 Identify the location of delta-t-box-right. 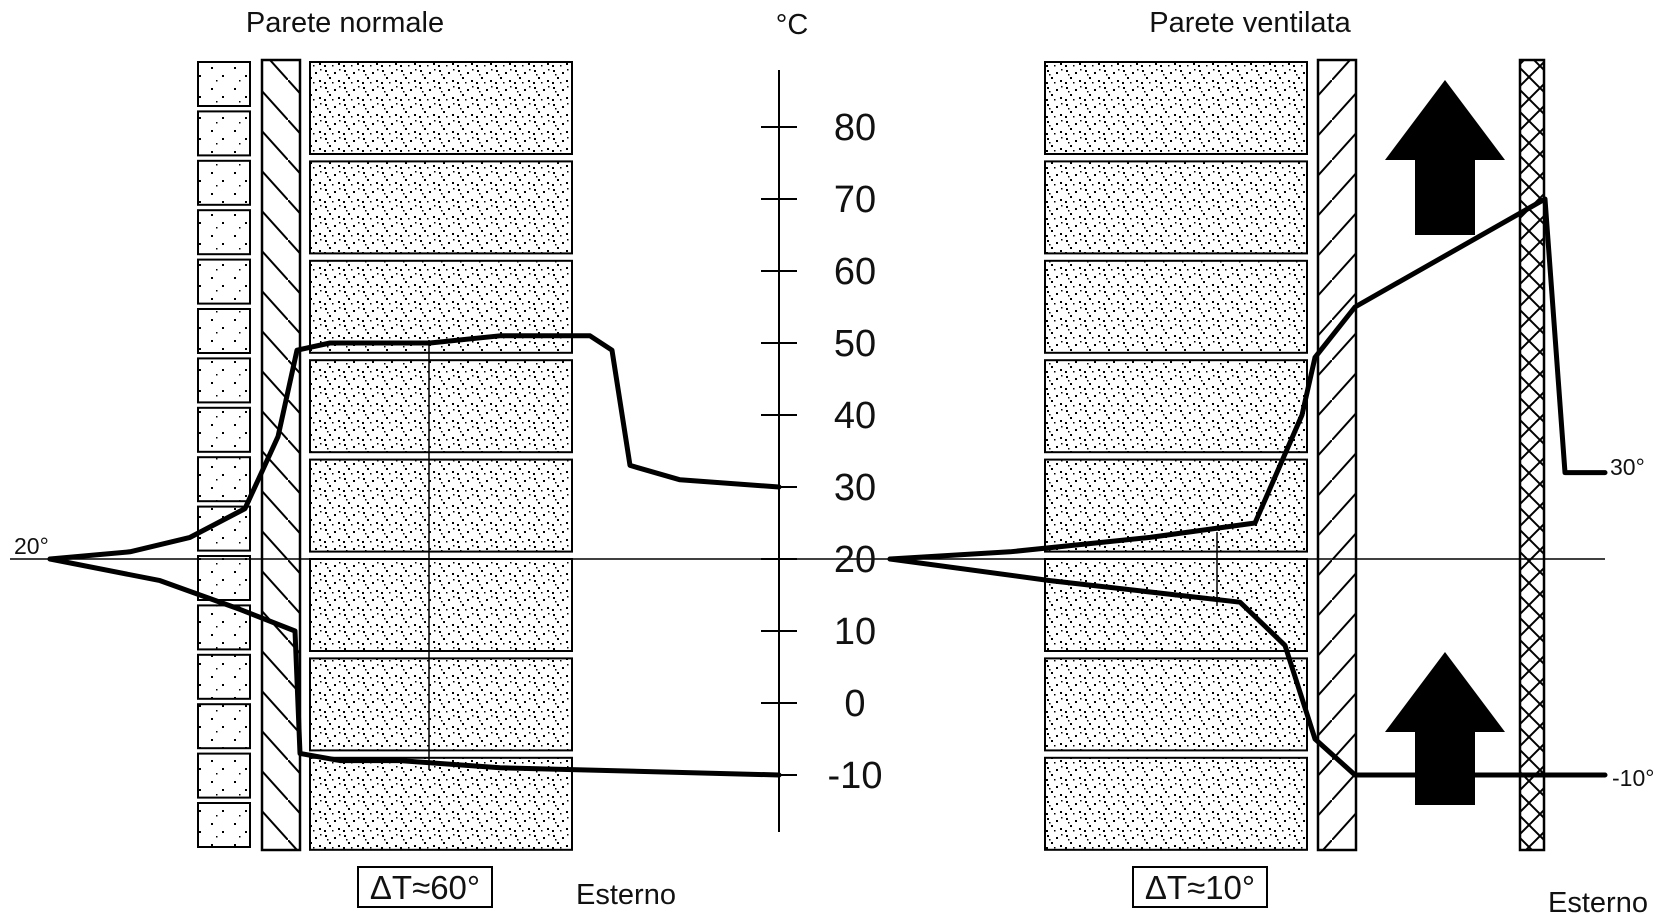
(1200, 887).